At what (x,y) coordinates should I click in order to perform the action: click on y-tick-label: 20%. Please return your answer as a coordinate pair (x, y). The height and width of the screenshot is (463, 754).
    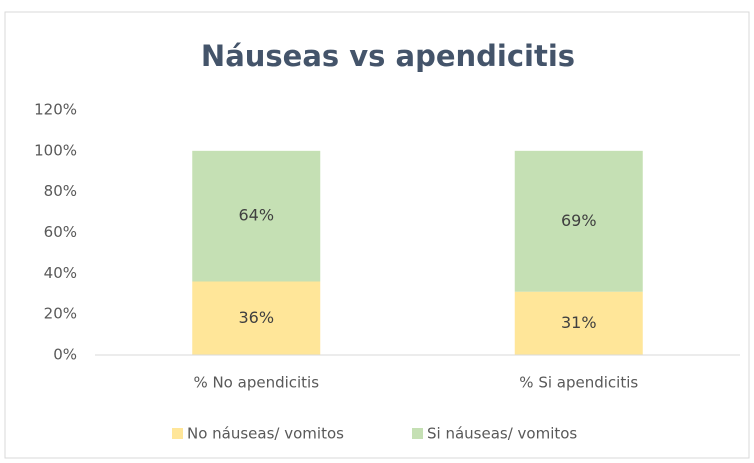
    Looking at the image, I should click on (60, 314).